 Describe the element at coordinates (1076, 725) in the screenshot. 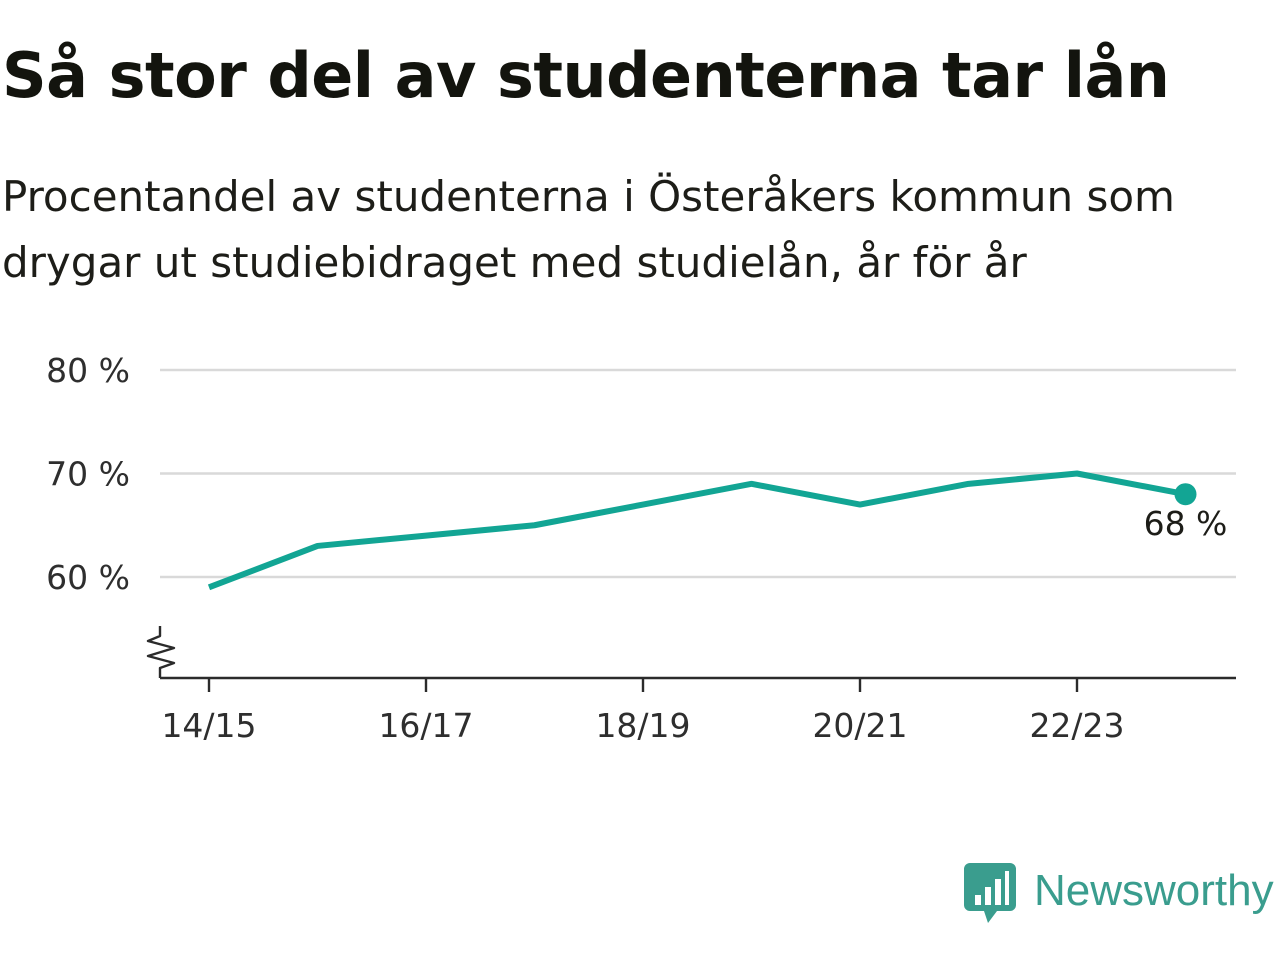

I see `x-tick-label: 22/23` at that location.